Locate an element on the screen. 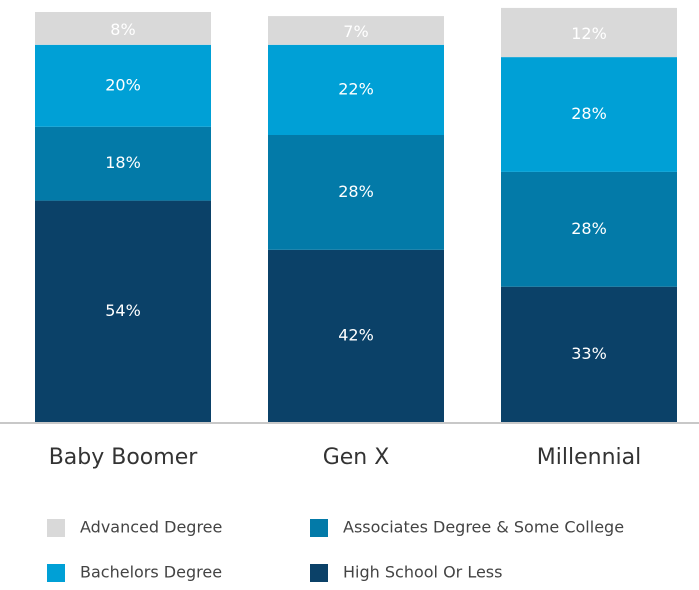 Image resolution: width=699 pixels, height=590 pixels. data-label: 22% is located at coordinates (356, 88).